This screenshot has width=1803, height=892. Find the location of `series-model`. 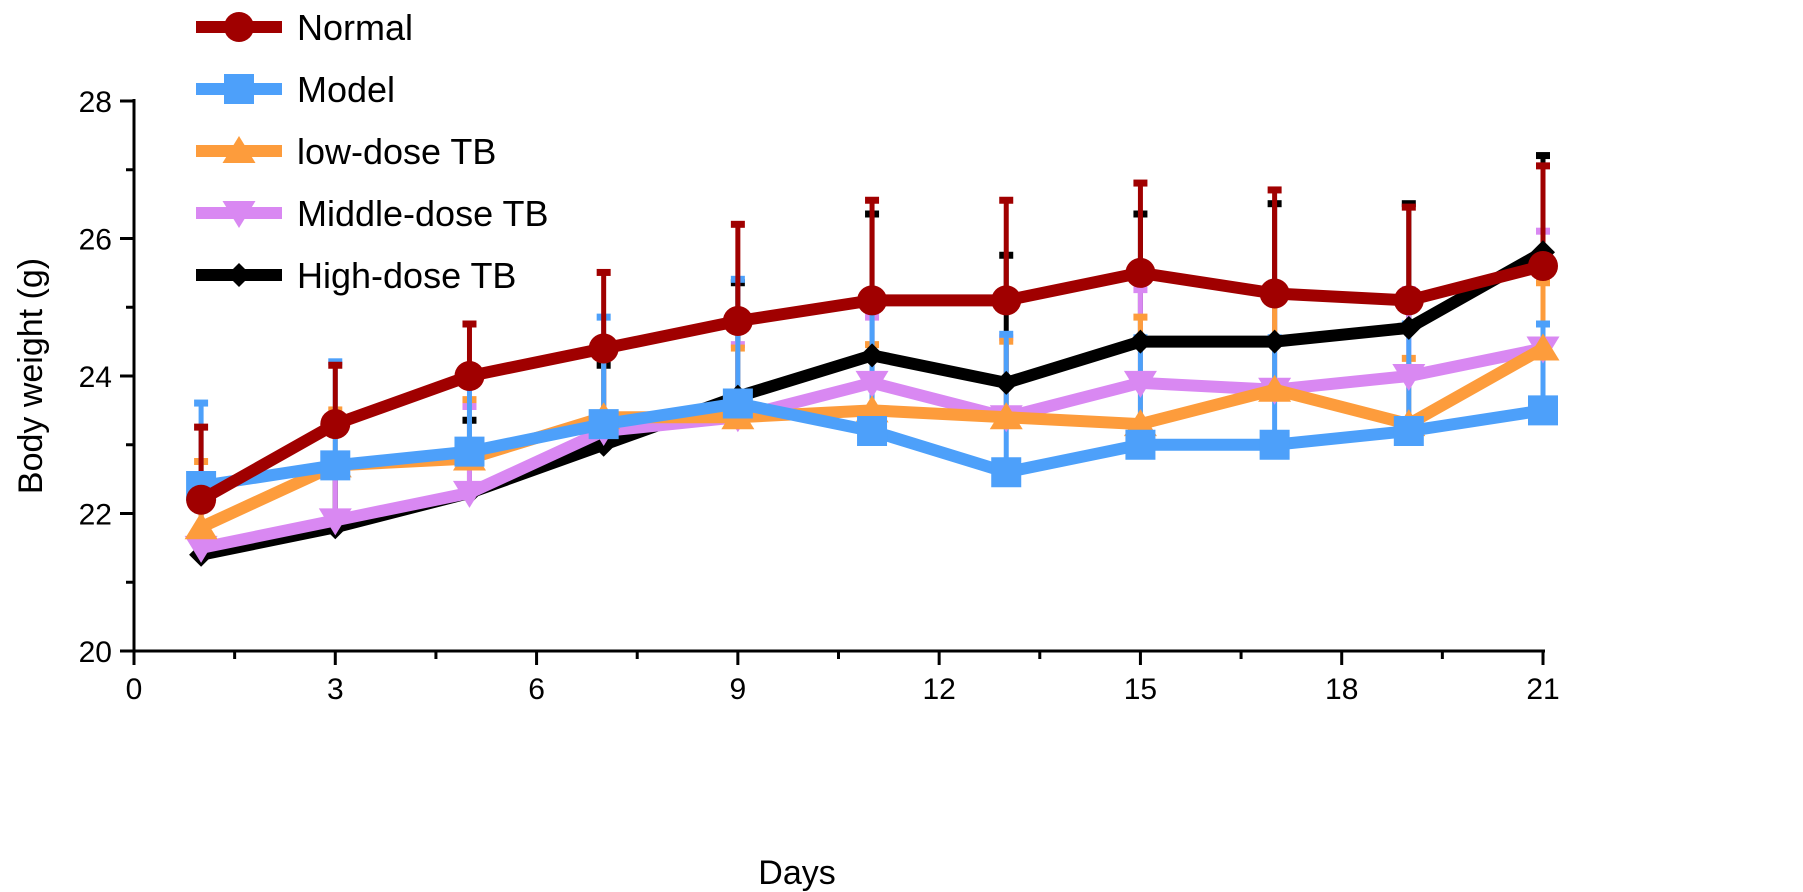

series-model is located at coordinates (872, 444).